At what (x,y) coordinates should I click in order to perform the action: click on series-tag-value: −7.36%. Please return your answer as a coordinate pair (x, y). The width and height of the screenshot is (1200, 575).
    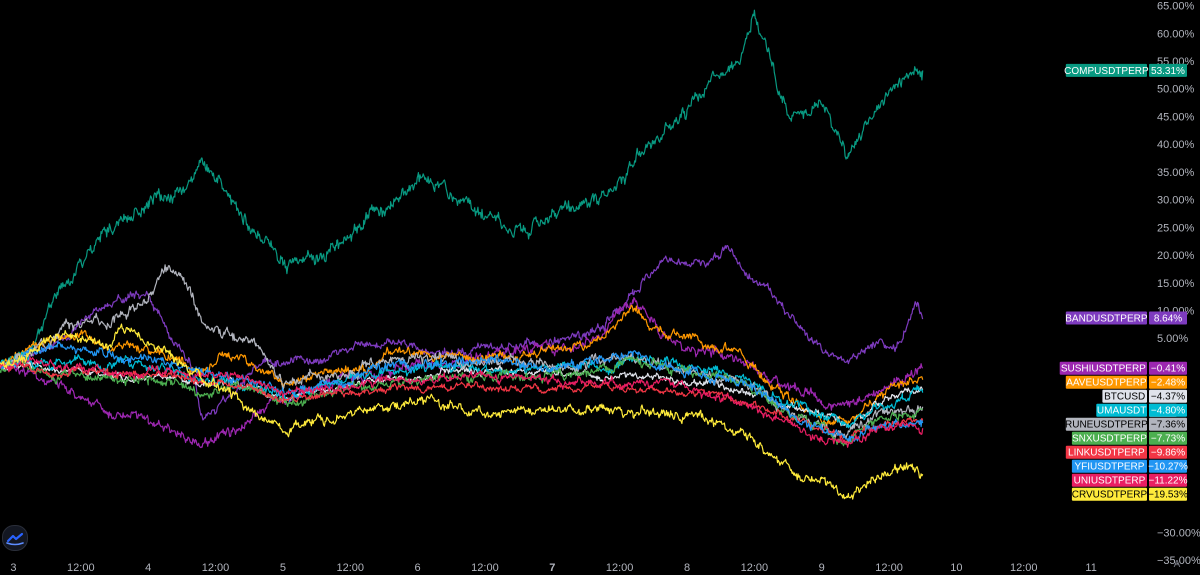
    Looking at the image, I should click on (1168, 425).